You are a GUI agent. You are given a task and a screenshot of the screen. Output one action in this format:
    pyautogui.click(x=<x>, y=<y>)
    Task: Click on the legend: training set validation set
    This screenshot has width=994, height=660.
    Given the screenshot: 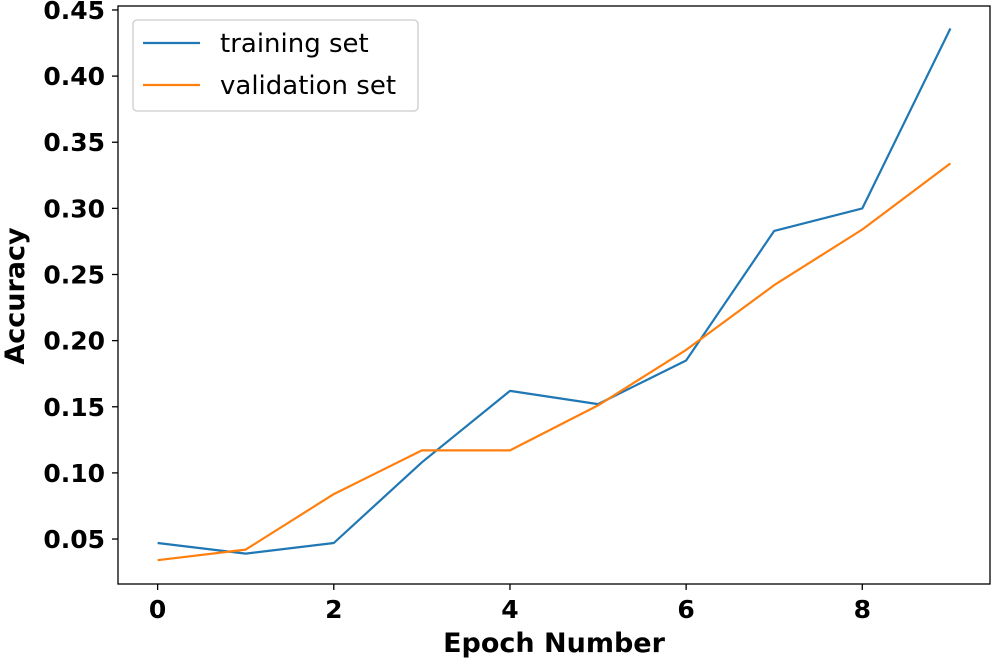 What is the action you would take?
    pyautogui.click(x=275, y=65)
    